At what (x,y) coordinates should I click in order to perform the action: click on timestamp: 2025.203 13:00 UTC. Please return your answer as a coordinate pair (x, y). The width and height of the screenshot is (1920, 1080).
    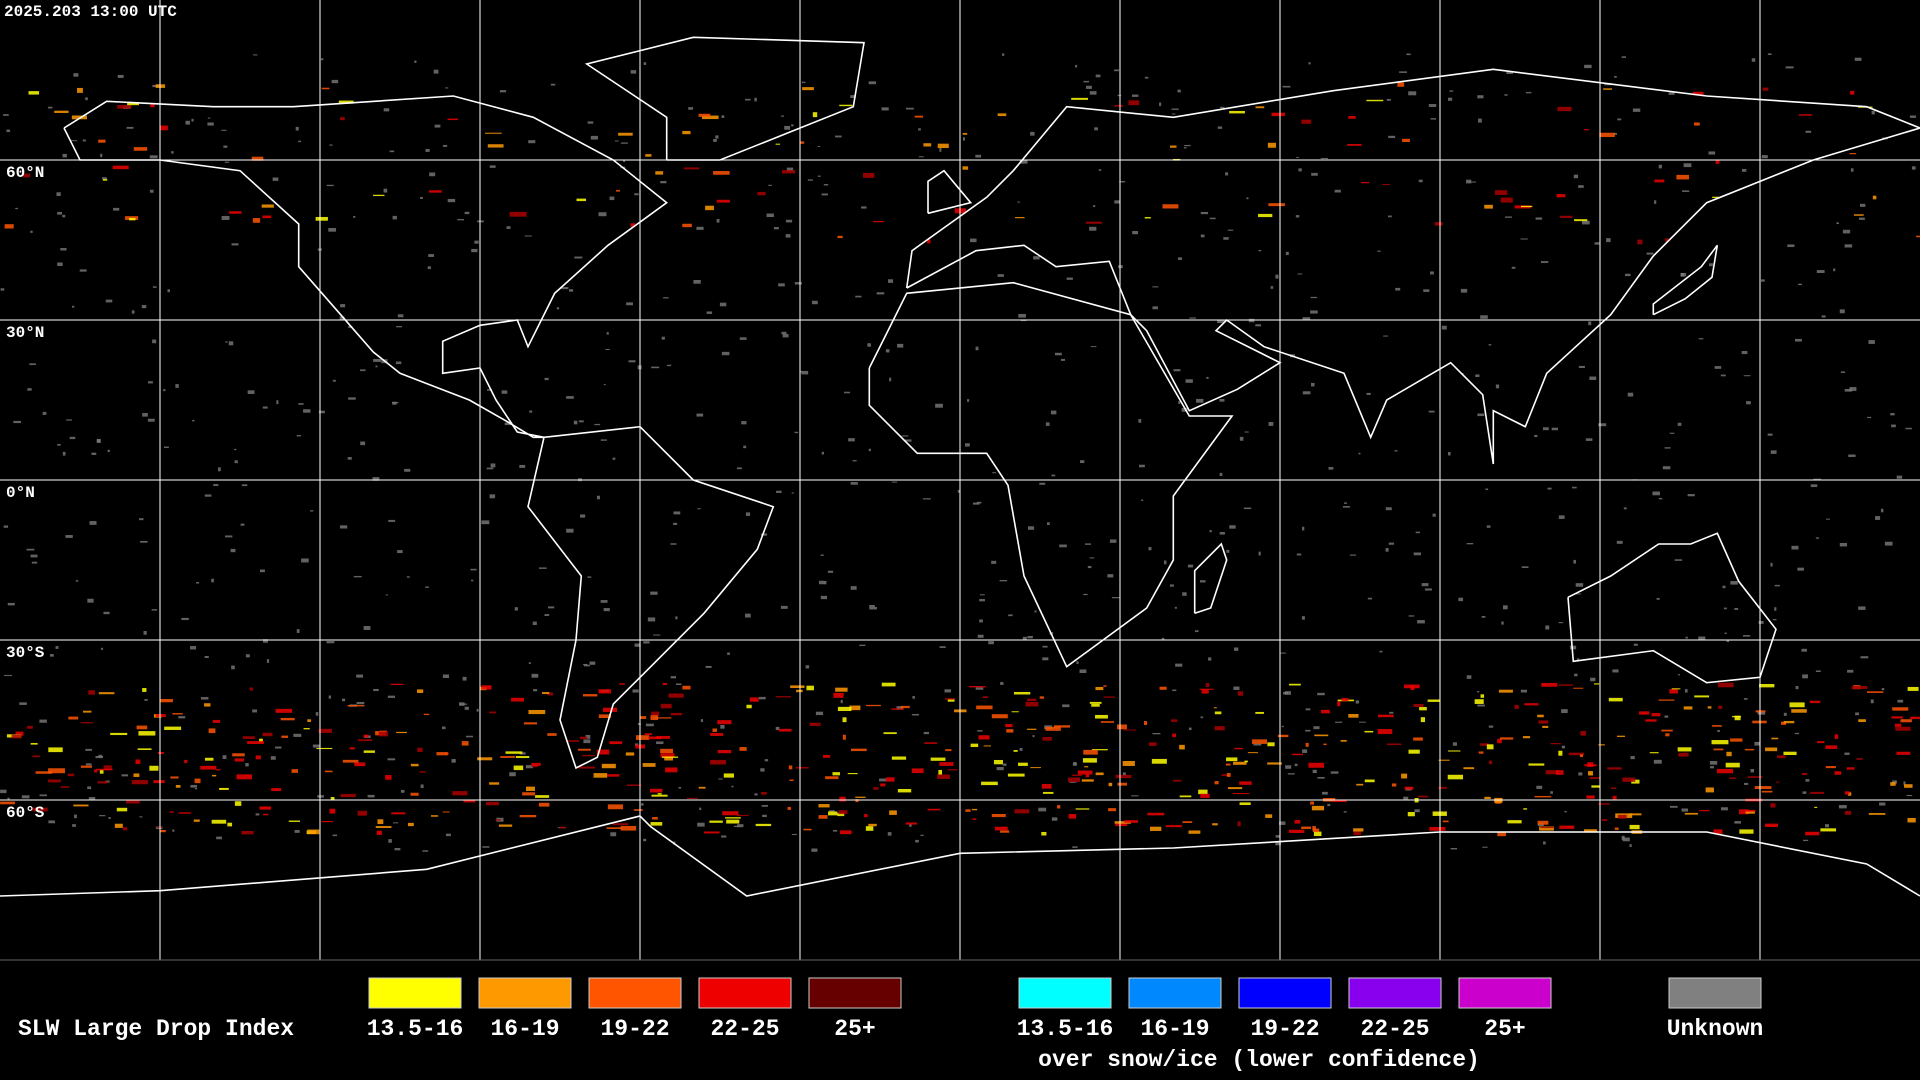
    Looking at the image, I should click on (90, 12).